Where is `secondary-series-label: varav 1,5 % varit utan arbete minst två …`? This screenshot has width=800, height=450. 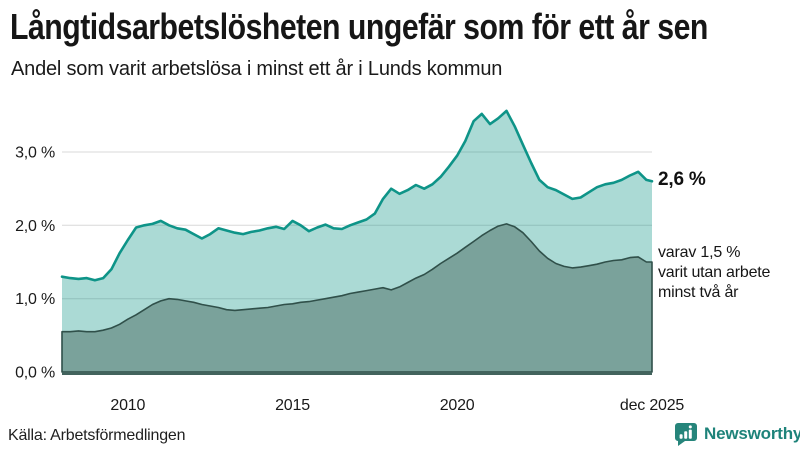
secondary-series-label: varav 1,5 % varit utan arbete minst två … is located at coordinates (714, 273).